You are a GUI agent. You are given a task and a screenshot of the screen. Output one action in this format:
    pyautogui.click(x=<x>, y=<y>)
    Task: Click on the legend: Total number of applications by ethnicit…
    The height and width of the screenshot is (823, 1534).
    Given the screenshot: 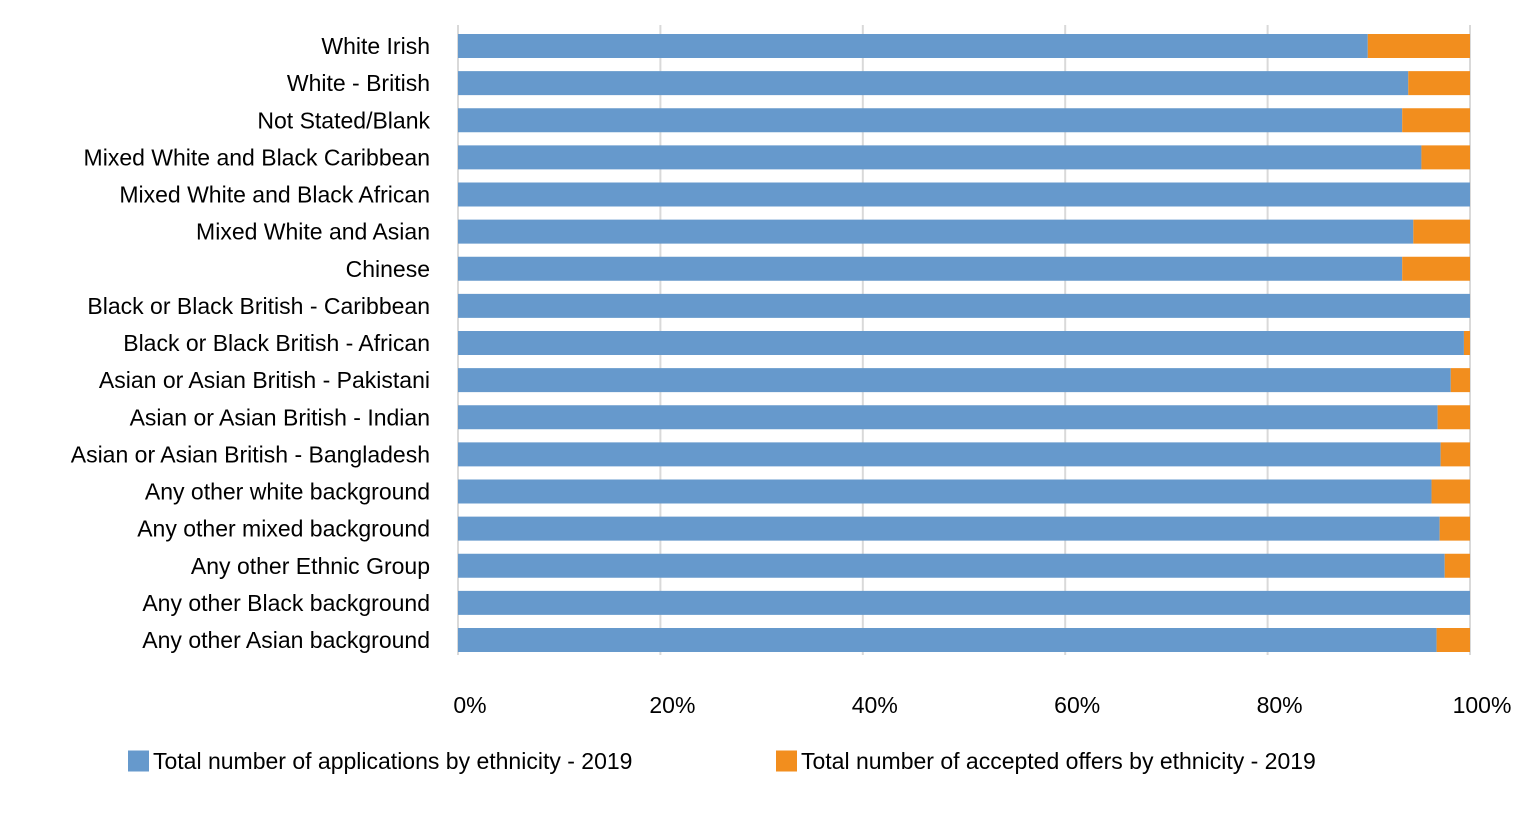 What is the action you would take?
    pyautogui.click(x=722, y=761)
    